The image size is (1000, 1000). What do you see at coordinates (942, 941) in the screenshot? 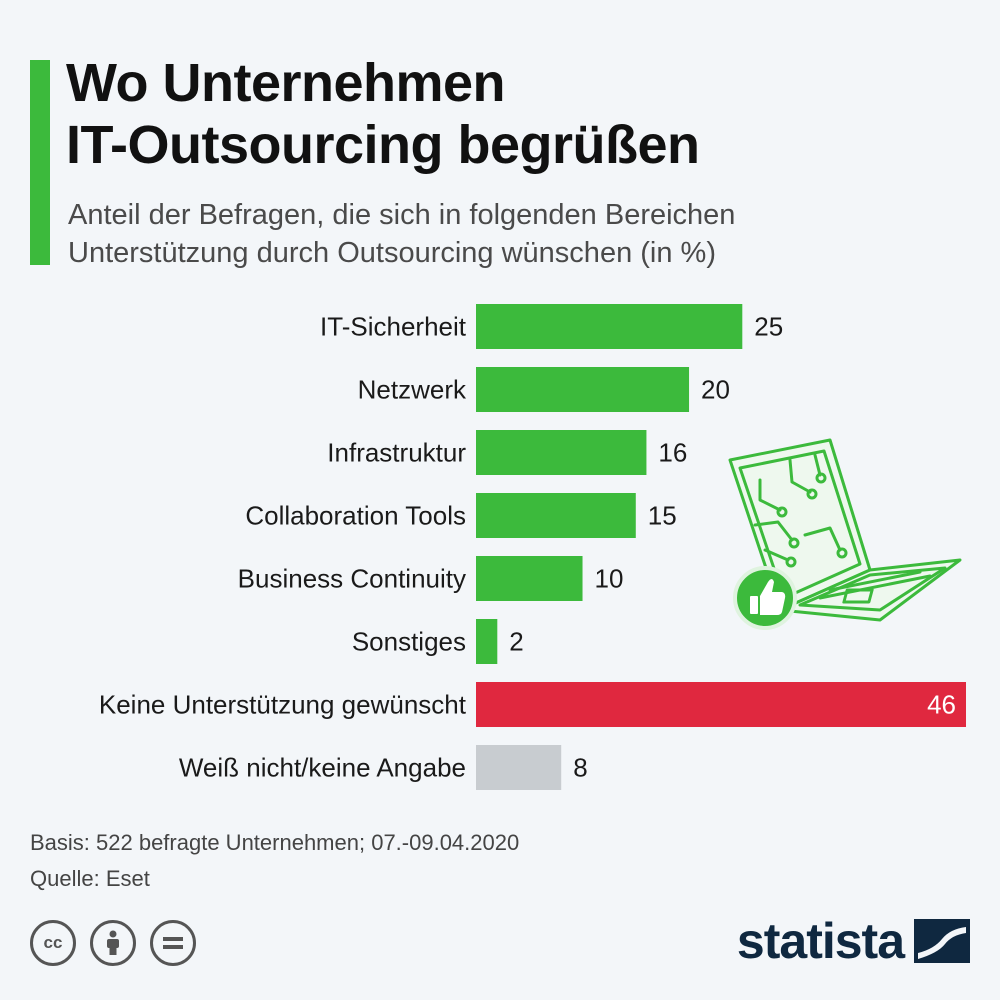
I see `statista-mark-icon` at bounding box center [942, 941].